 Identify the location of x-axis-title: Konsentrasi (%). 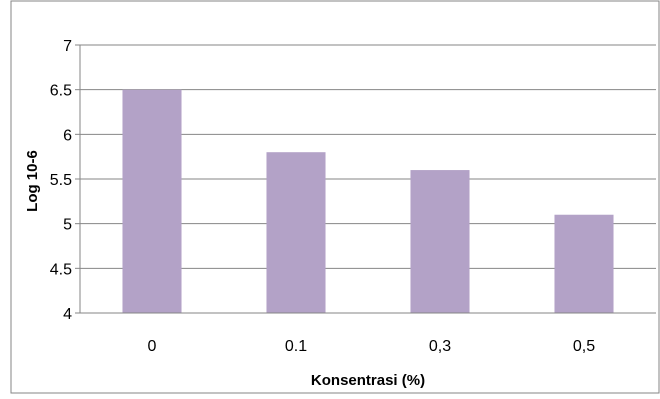
(368, 380).